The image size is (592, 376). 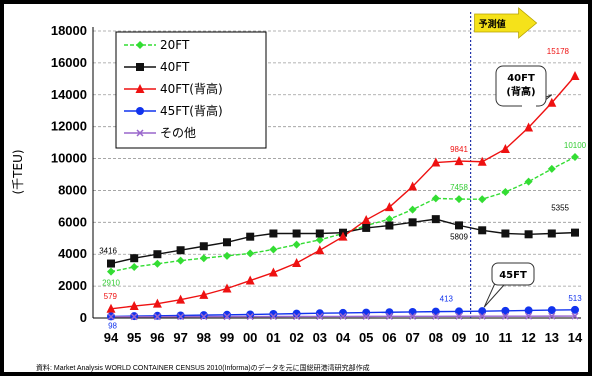 What do you see at coordinates (506, 23) in the screenshot?
I see `forecast-arrow` at bounding box center [506, 23].